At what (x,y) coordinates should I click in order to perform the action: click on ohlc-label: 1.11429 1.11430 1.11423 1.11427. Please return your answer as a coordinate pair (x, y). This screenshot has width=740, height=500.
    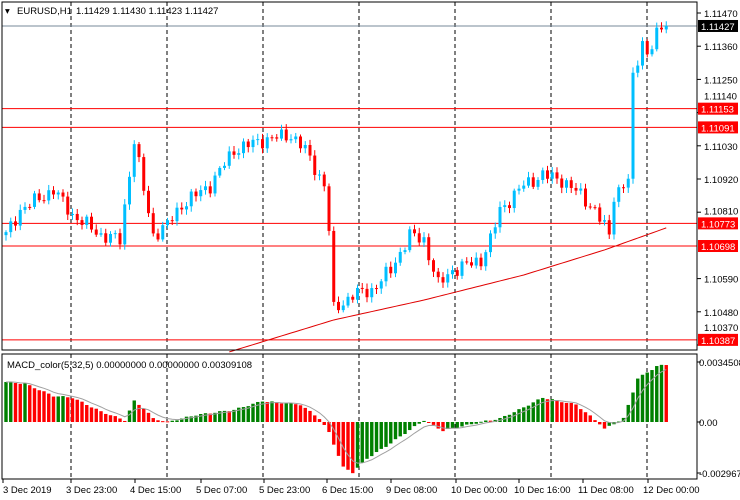
    Looking at the image, I should click on (147, 11).